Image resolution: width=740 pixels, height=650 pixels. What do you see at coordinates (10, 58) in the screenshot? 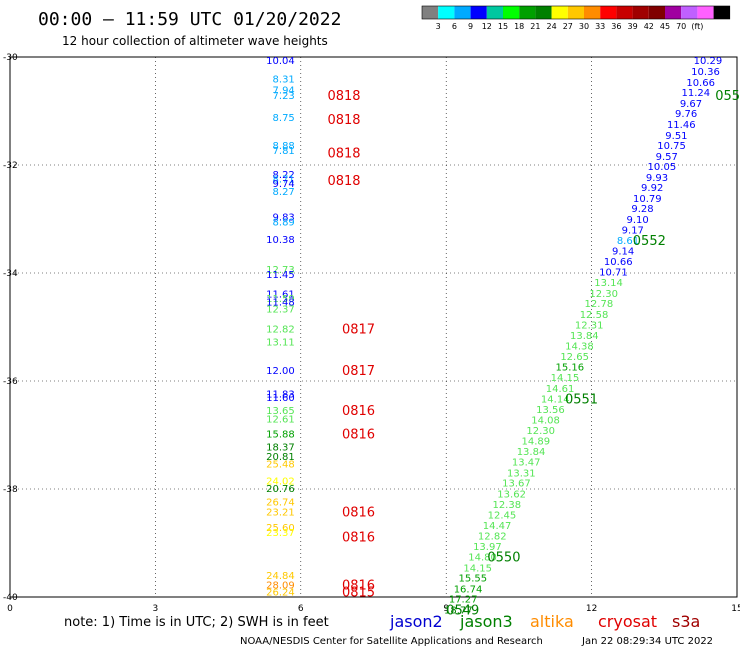
I see `y-tick-label: -30` at bounding box center [10, 58].